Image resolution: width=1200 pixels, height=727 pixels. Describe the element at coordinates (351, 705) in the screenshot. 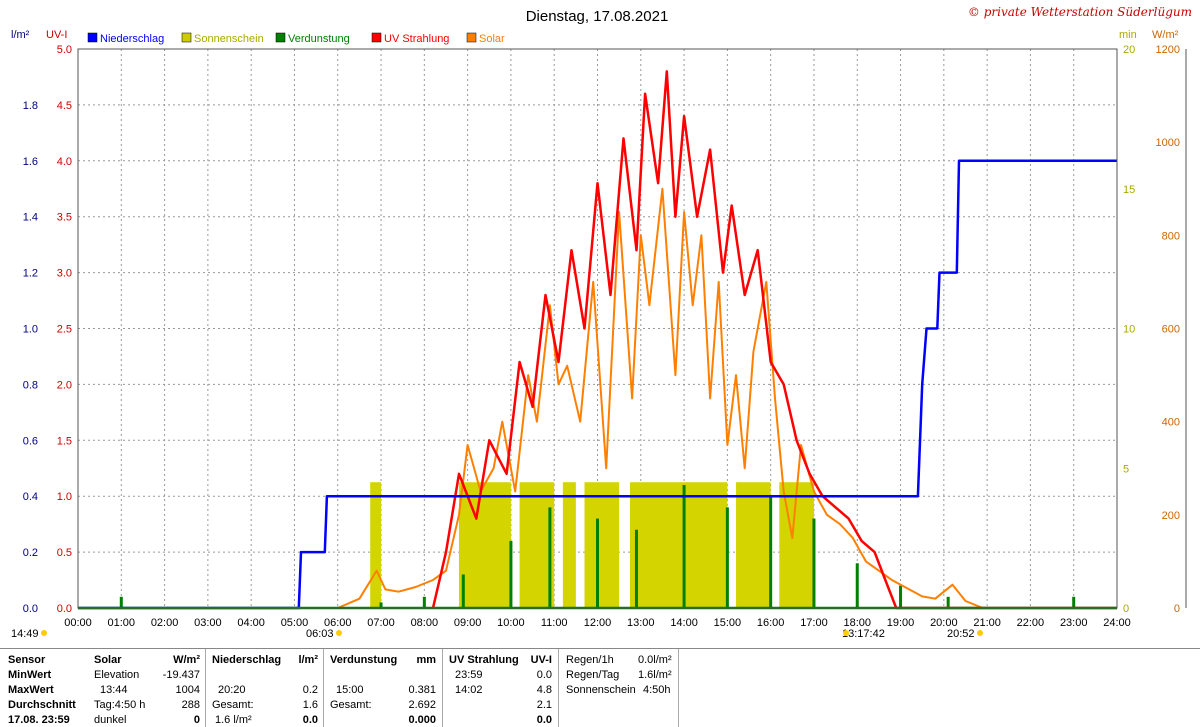

I see `evap-cell: Gesamt:` at that location.